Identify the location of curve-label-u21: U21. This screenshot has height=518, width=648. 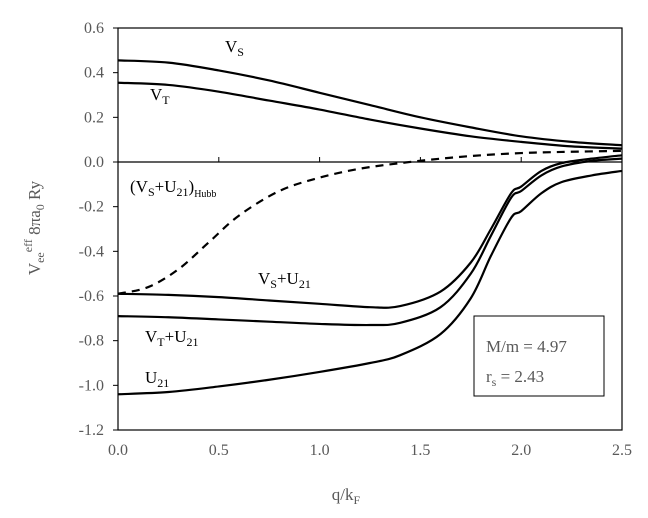
(157, 379).